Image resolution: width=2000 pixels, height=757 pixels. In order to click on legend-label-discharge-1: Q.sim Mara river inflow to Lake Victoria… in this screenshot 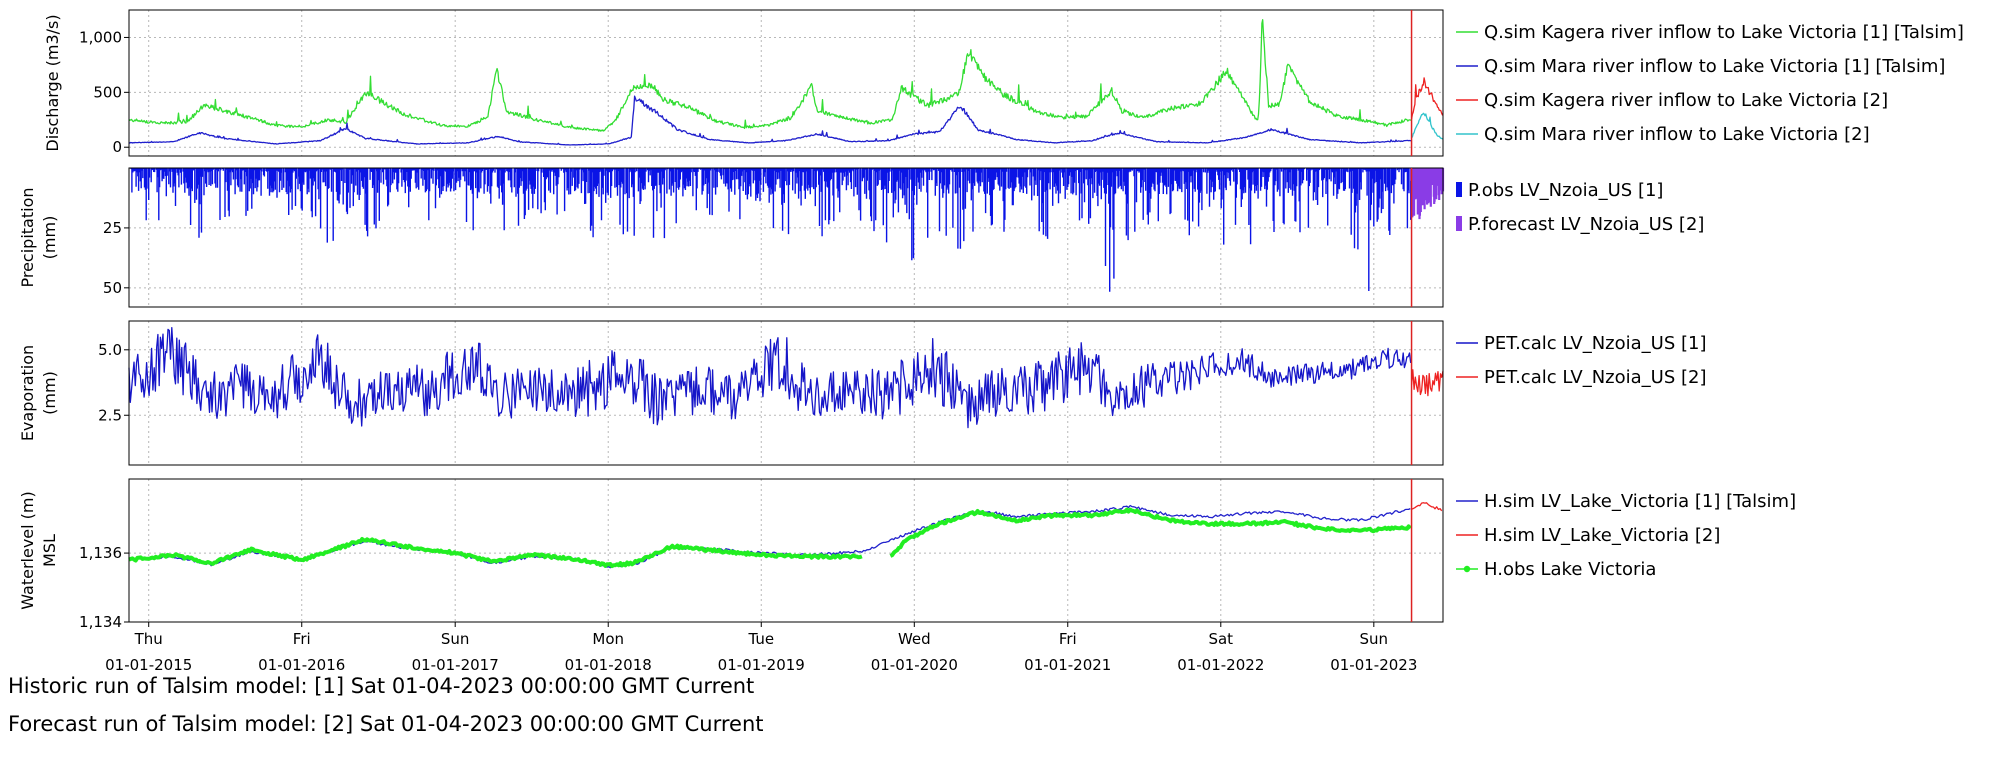, I will do `click(1714, 66)`.